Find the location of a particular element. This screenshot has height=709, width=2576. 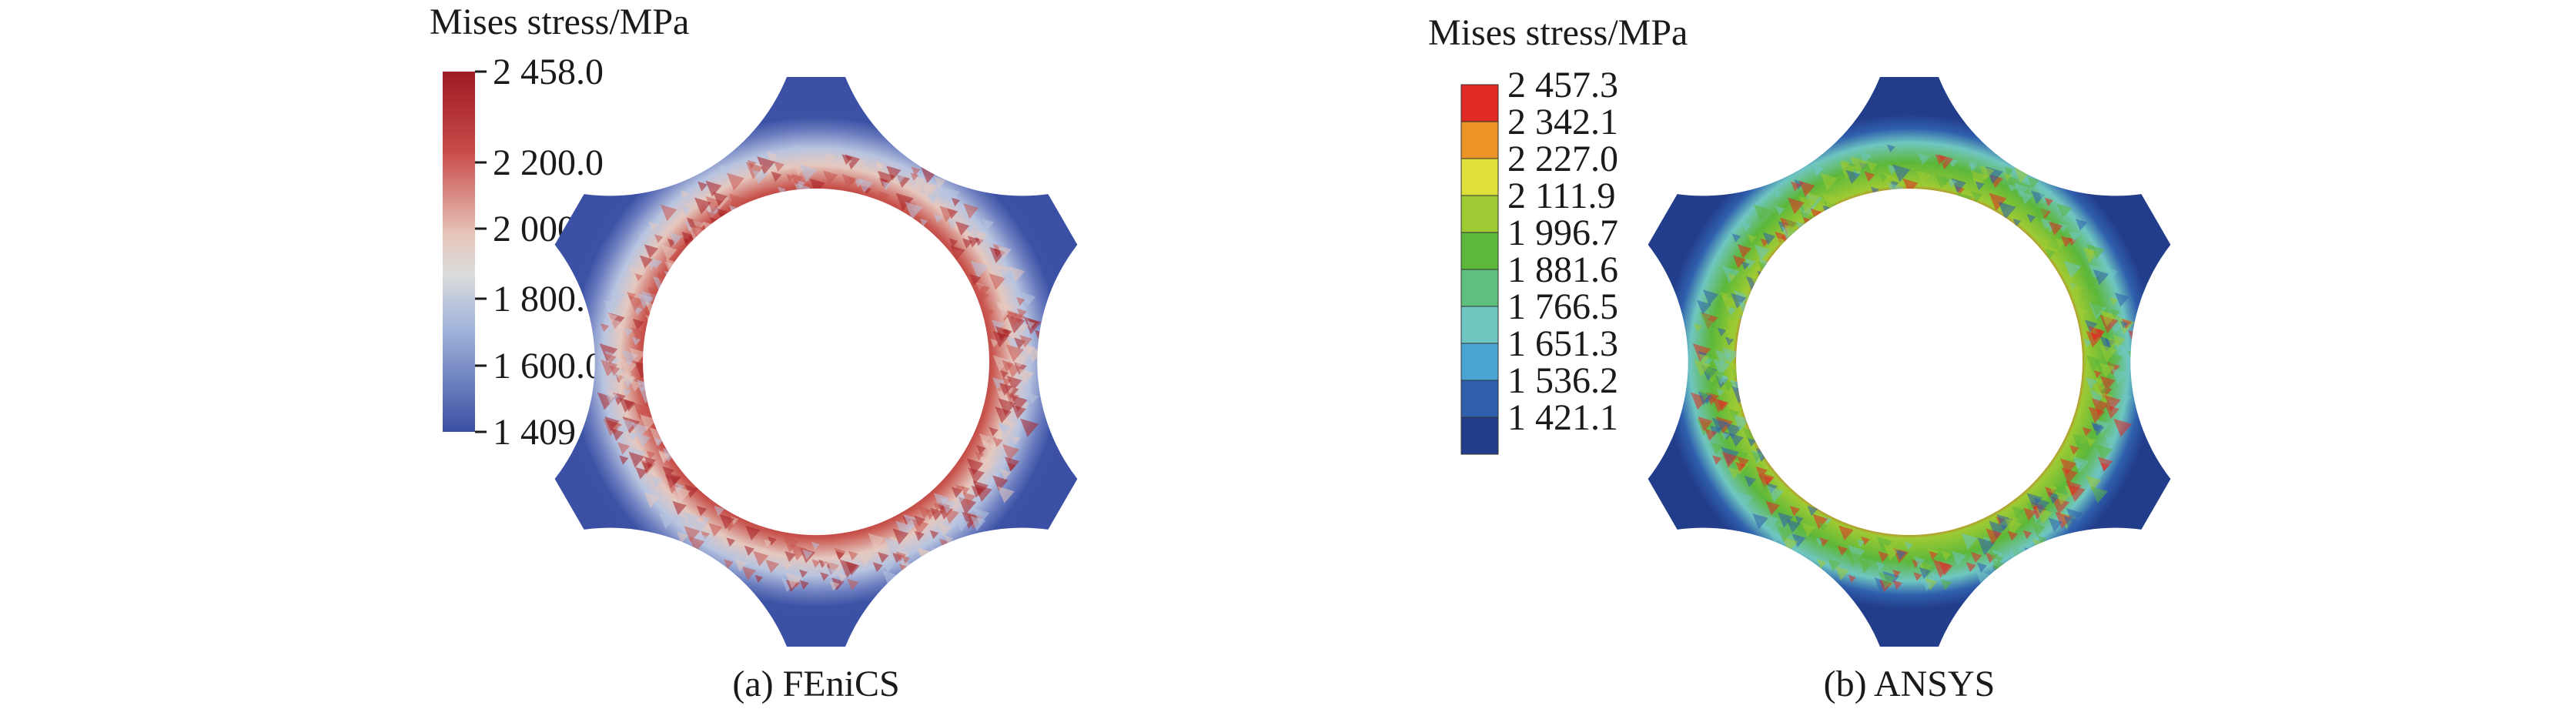

caption-ansys: (b) ANSYS is located at coordinates (1910, 684).